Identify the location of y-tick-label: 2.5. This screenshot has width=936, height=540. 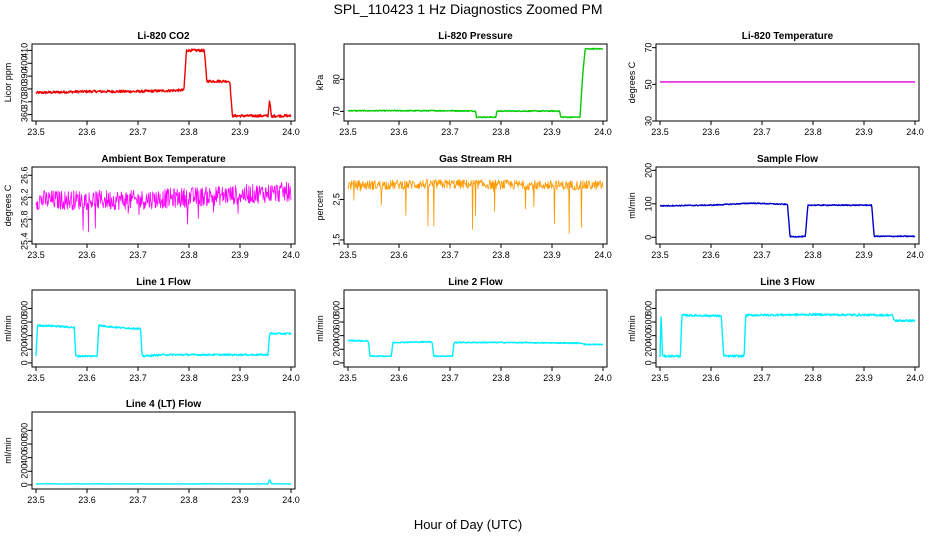
(336, 199).